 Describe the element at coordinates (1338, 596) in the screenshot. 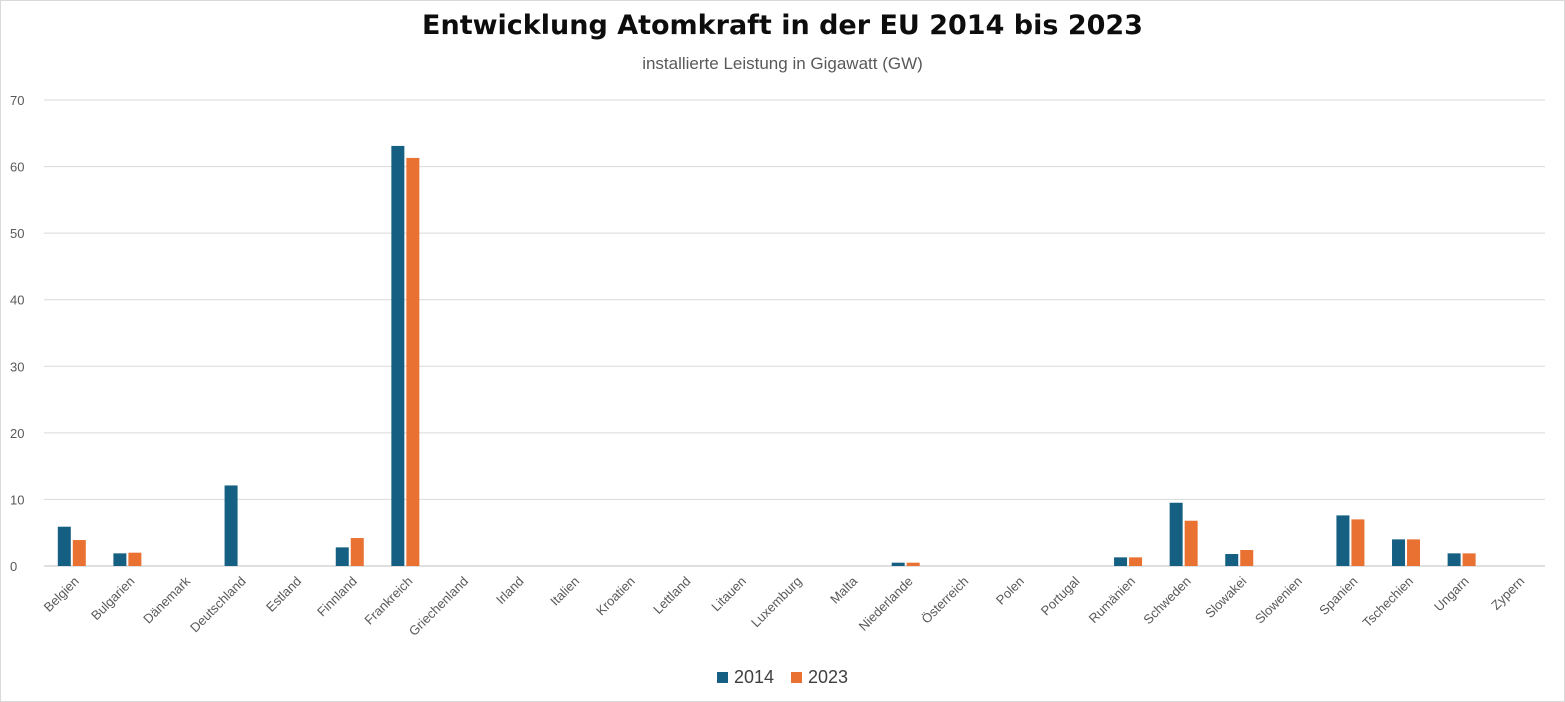

I see `x-tick-label: Spanien` at that location.